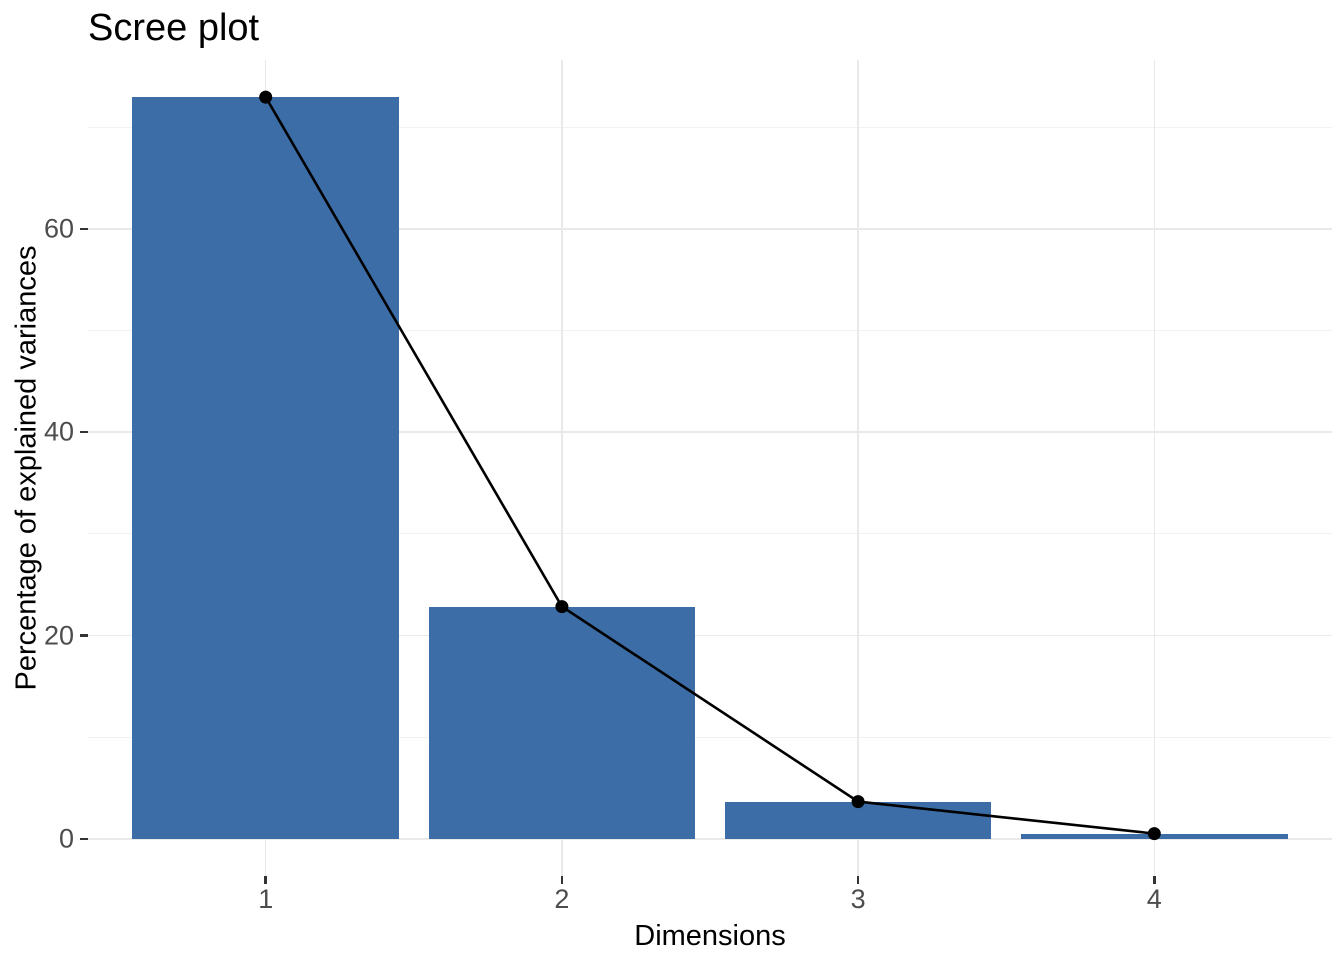 Image resolution: width=1344 pixels, height=960 pixels. Describe the element at coordinates (26, 468) in the screenshot. I see `y-axis-title: Percentage of explained variances` at that location.